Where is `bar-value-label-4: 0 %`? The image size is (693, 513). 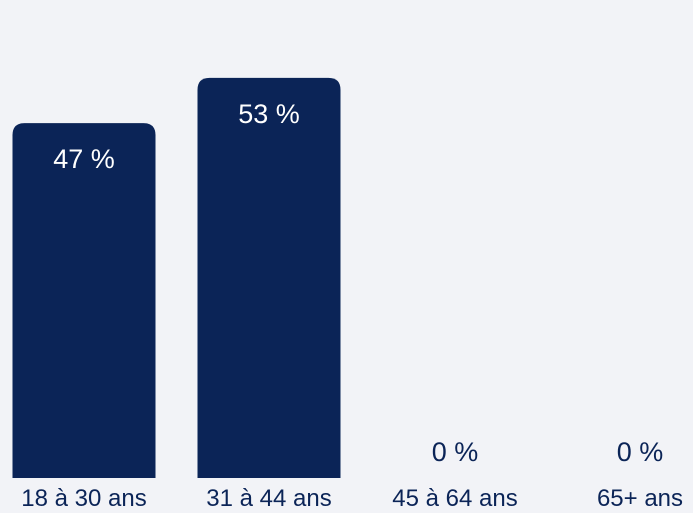
bar-value-label-4: 0 % is located at coordinates (640, 452).